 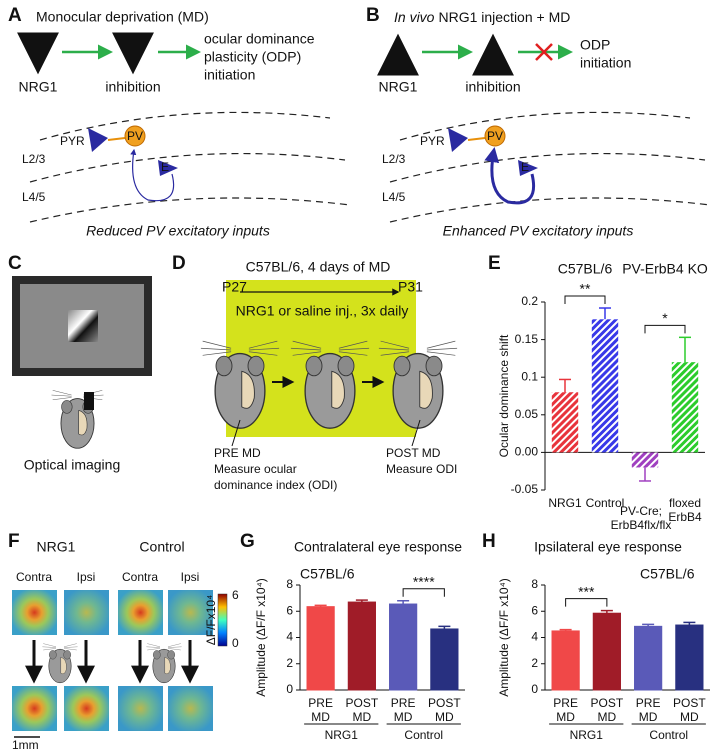 What do you see at coordinates (179, 263) in the screenshot?
I see `panel-letter: D` at bounding box center [179, 263].